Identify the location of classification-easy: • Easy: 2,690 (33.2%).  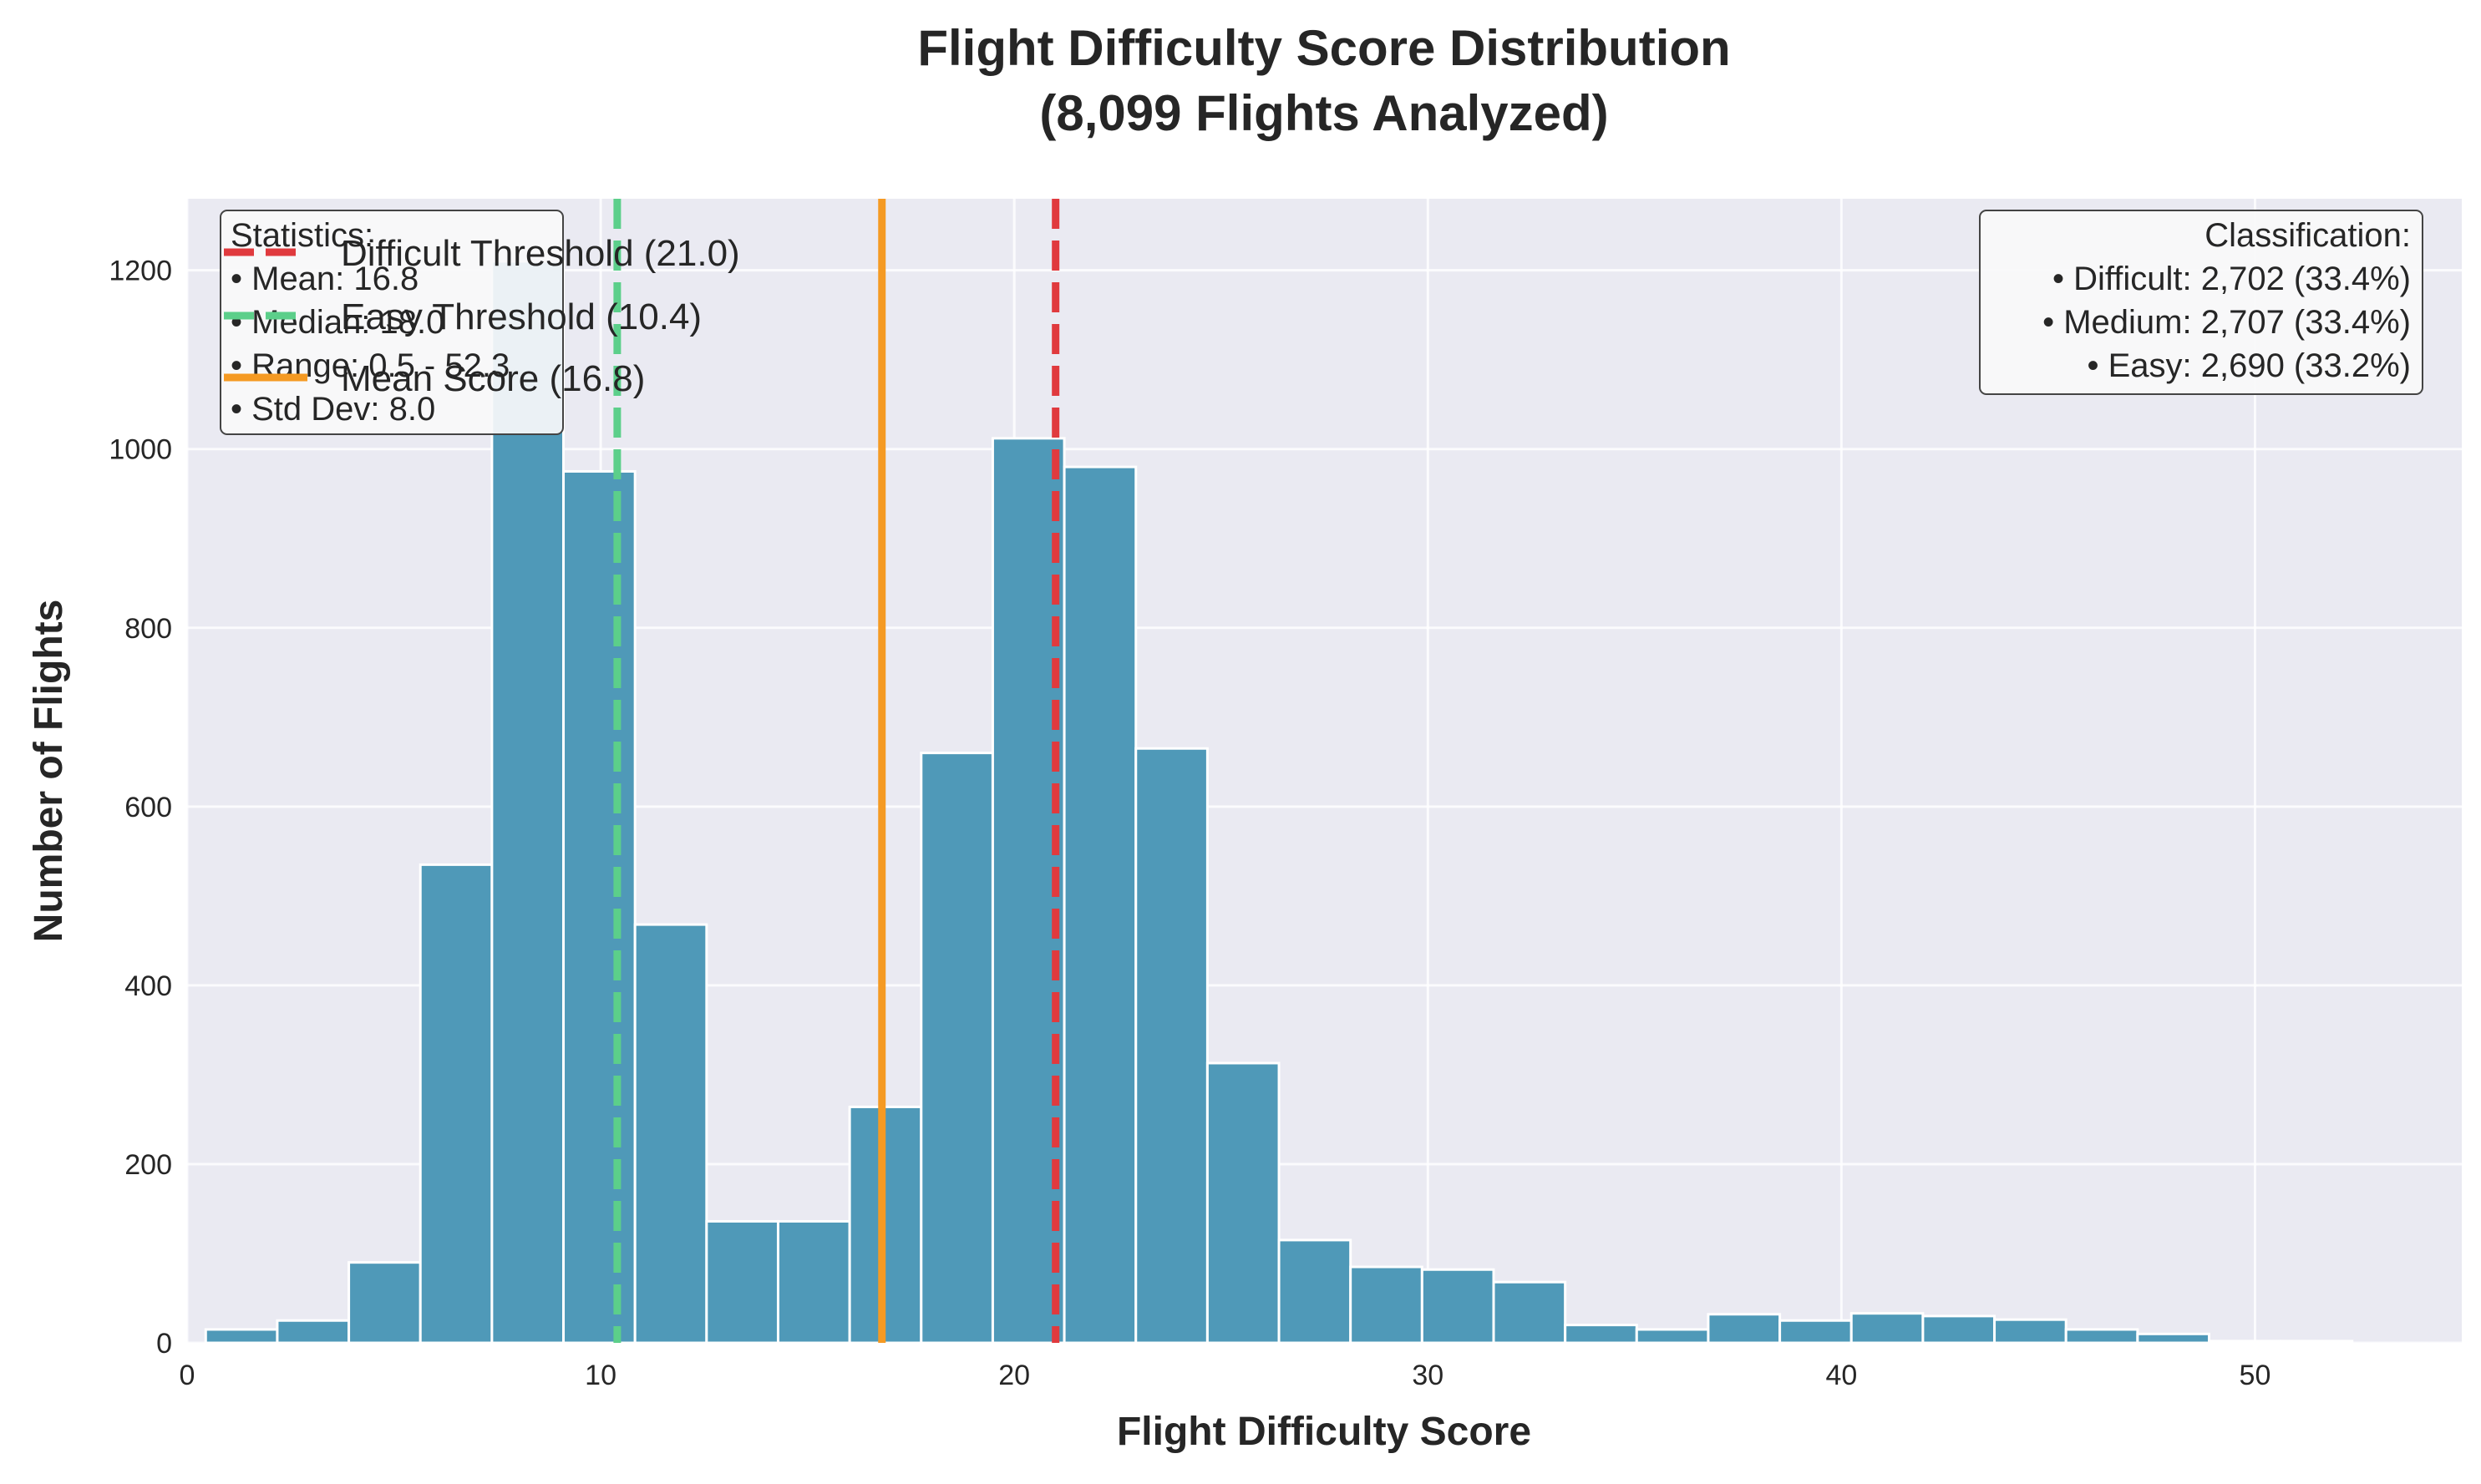
(2249, 365).